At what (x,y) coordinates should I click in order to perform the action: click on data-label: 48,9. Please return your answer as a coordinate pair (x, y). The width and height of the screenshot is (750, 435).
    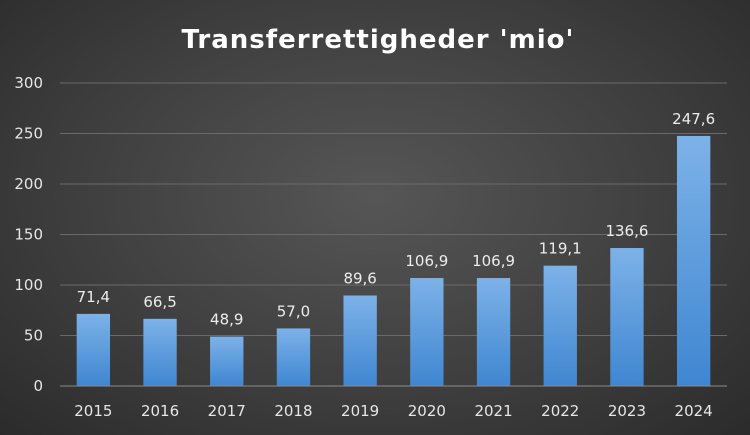
    Looking at the image, I should click on (226, 320).